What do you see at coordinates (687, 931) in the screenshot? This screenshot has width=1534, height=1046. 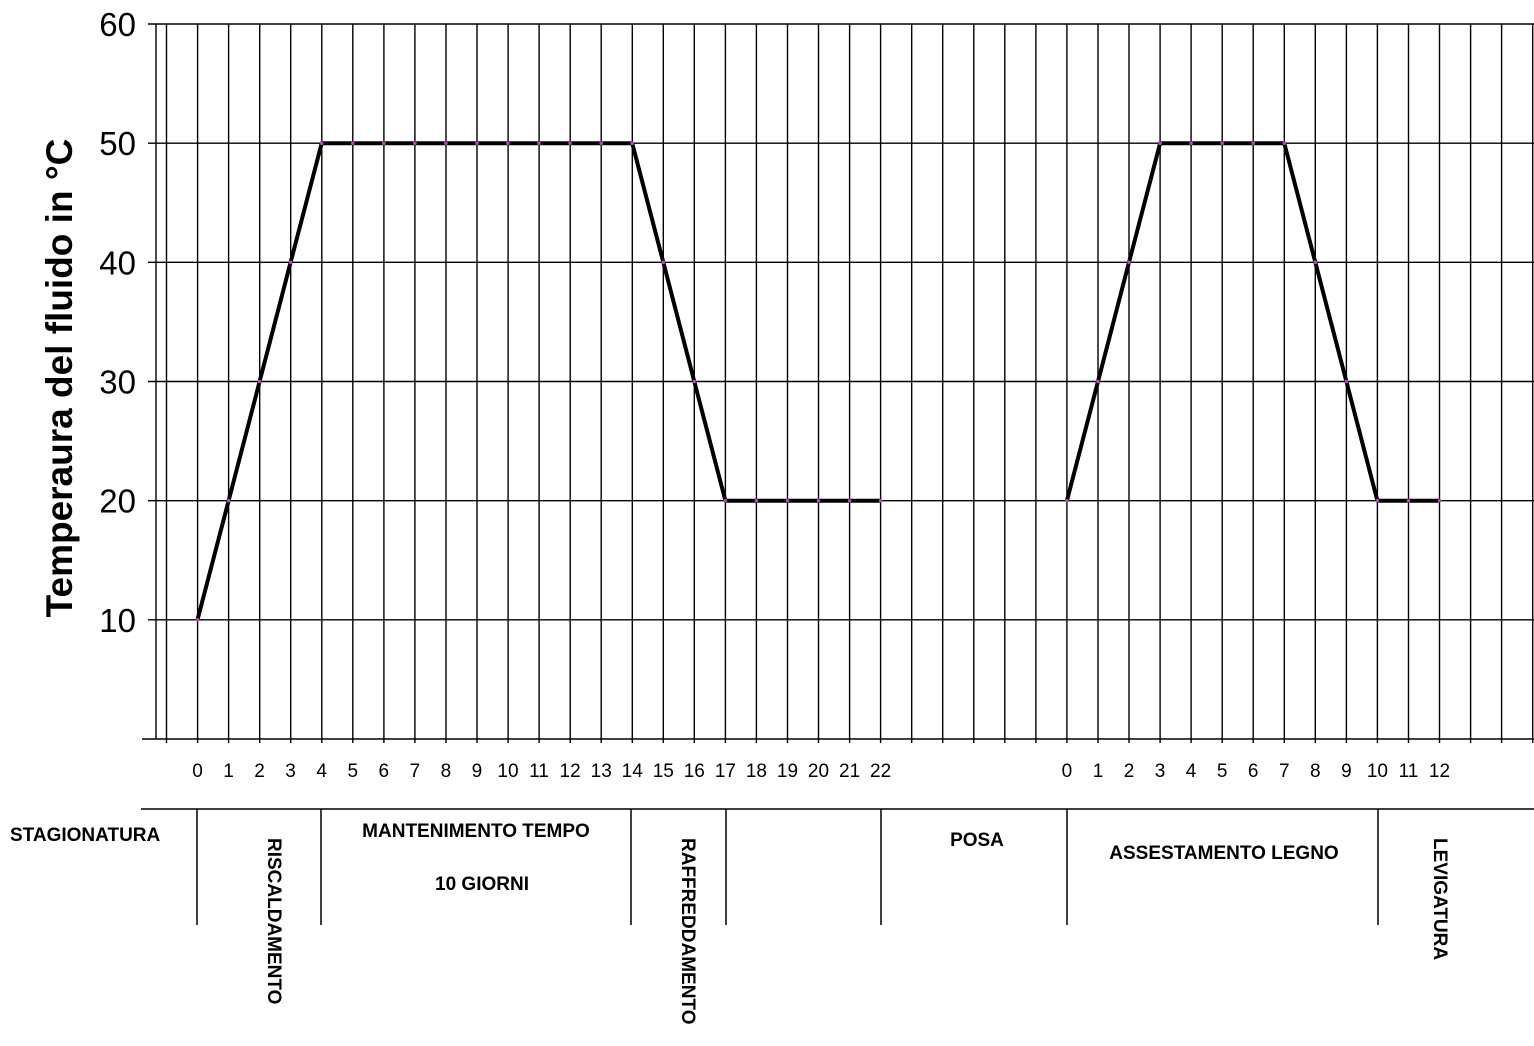 I see `phase-raffreddamento: RAFFREDDAMENTO` at bounding box center [687, 931].